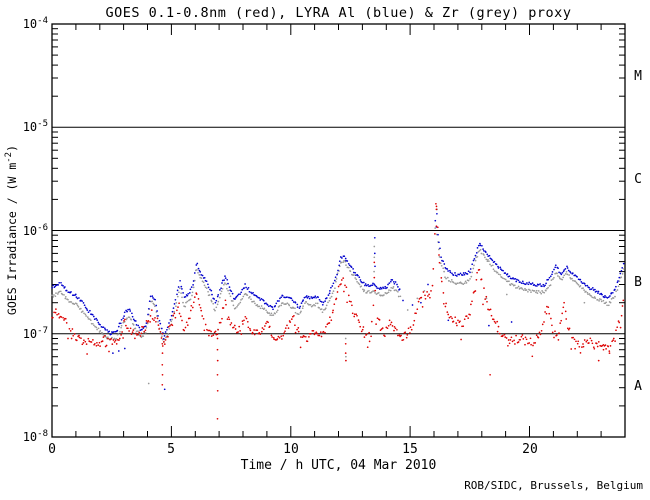  I want to click on x-tick-20: 20, so click(530, 449).